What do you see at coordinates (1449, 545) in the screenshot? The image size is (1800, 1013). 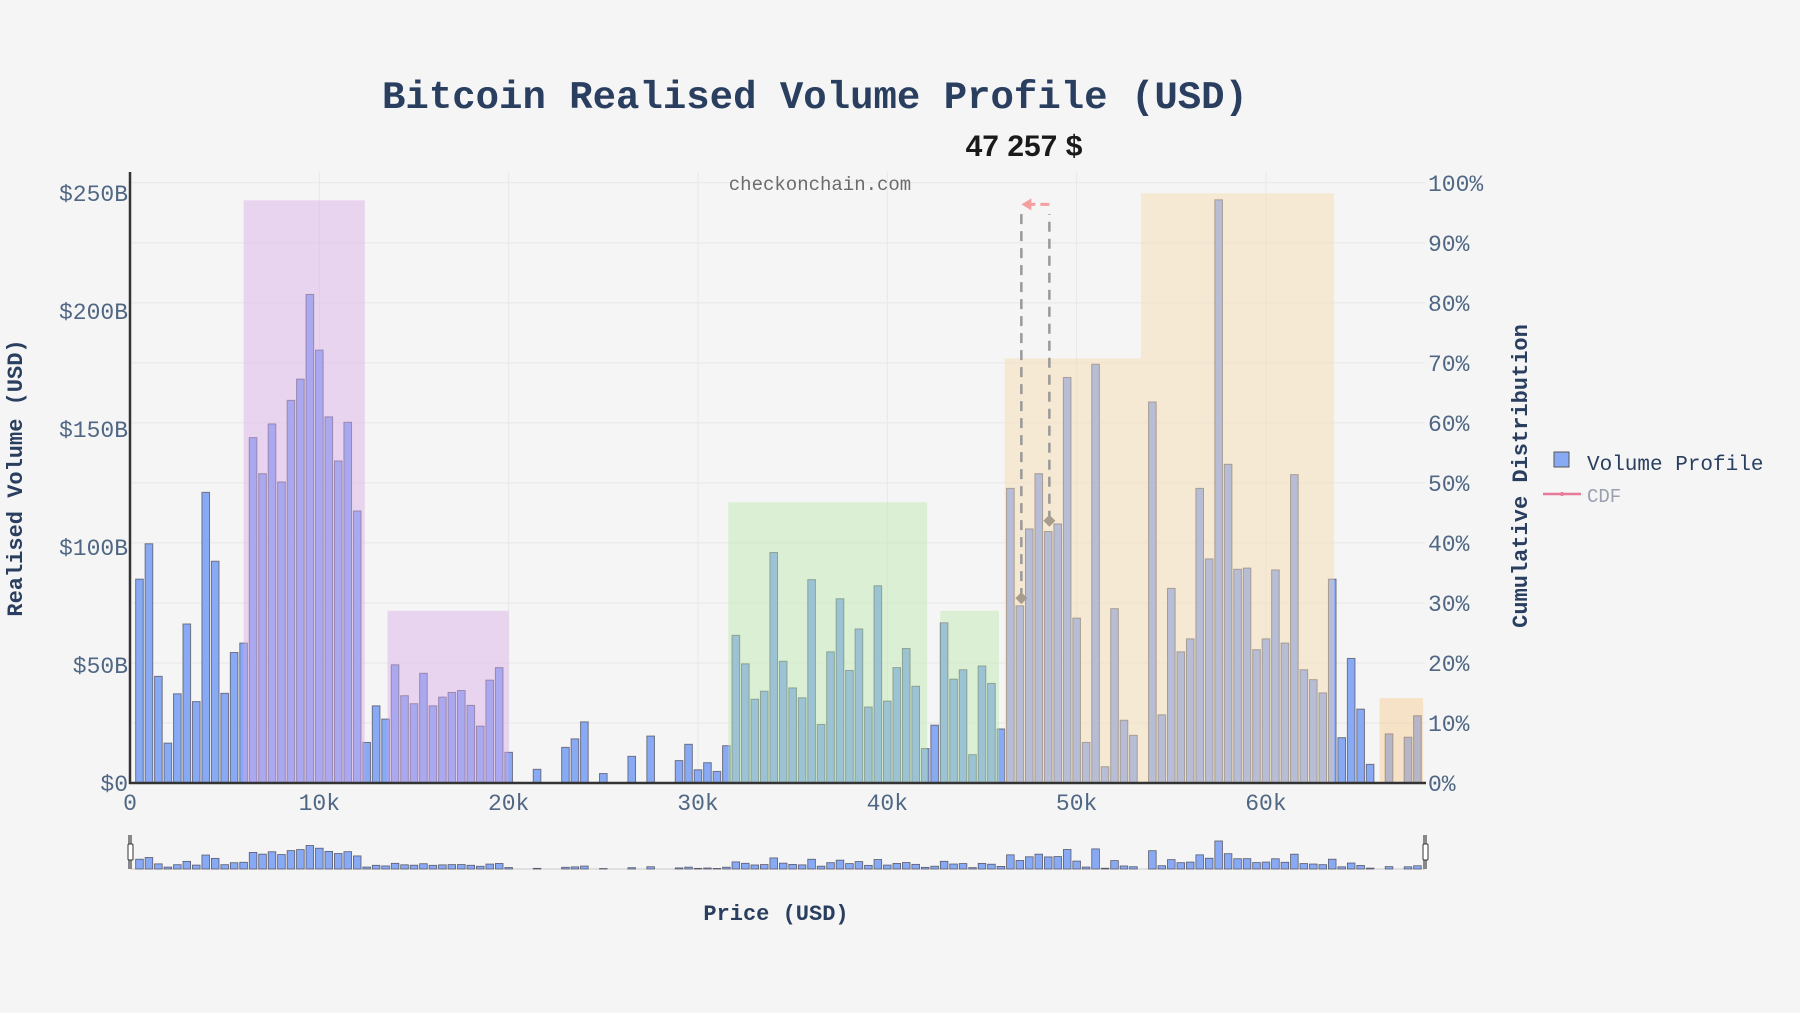 I see `y2-tick-label: 40%` at bounding box center [1449, 545].